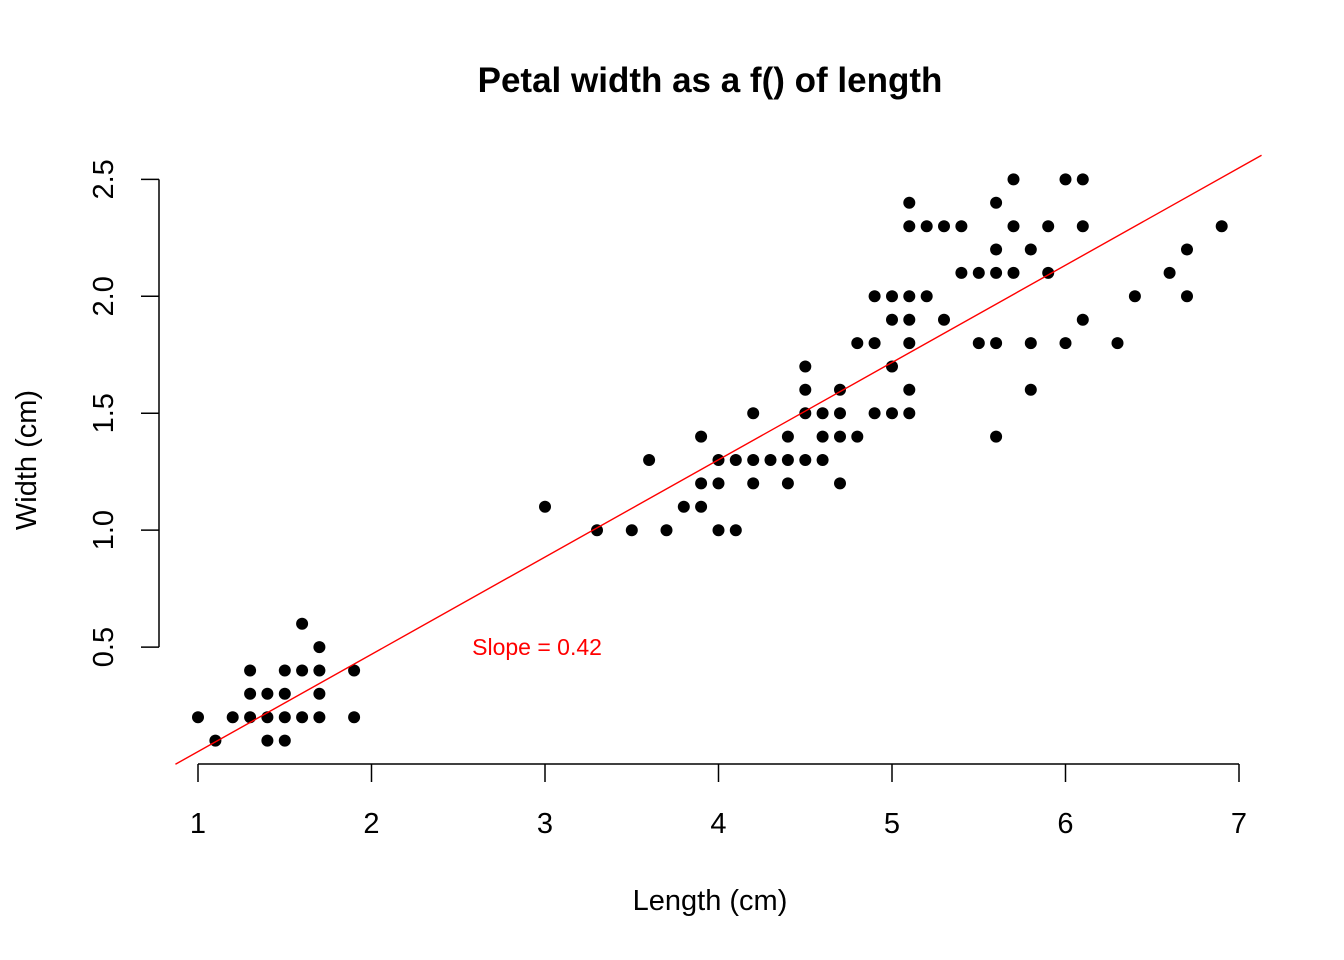 This screenshot has height=960, width=1344. I want to click on slope-annotation: Slope = 0.42, so click(537, 647).